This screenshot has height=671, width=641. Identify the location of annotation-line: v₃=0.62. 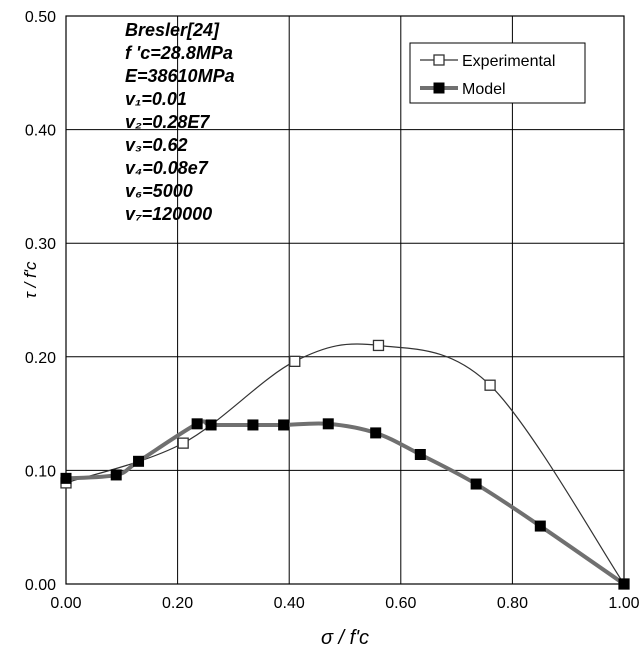
(156, 145).